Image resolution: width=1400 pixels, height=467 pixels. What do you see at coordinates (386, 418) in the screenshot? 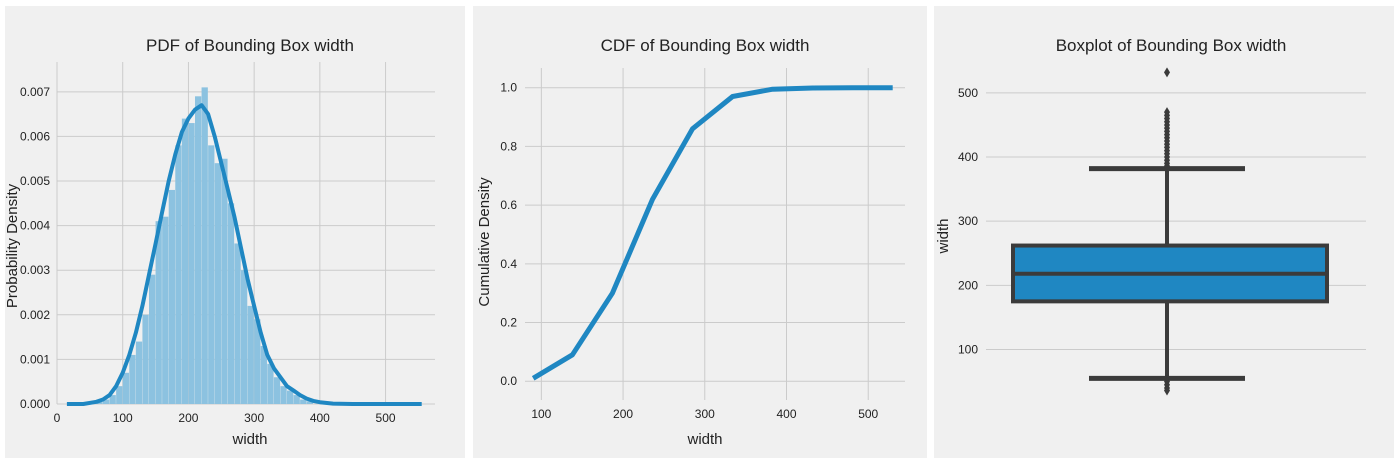
I see `pdf-x-tick-label: 500` at bounding box center [386, 418].